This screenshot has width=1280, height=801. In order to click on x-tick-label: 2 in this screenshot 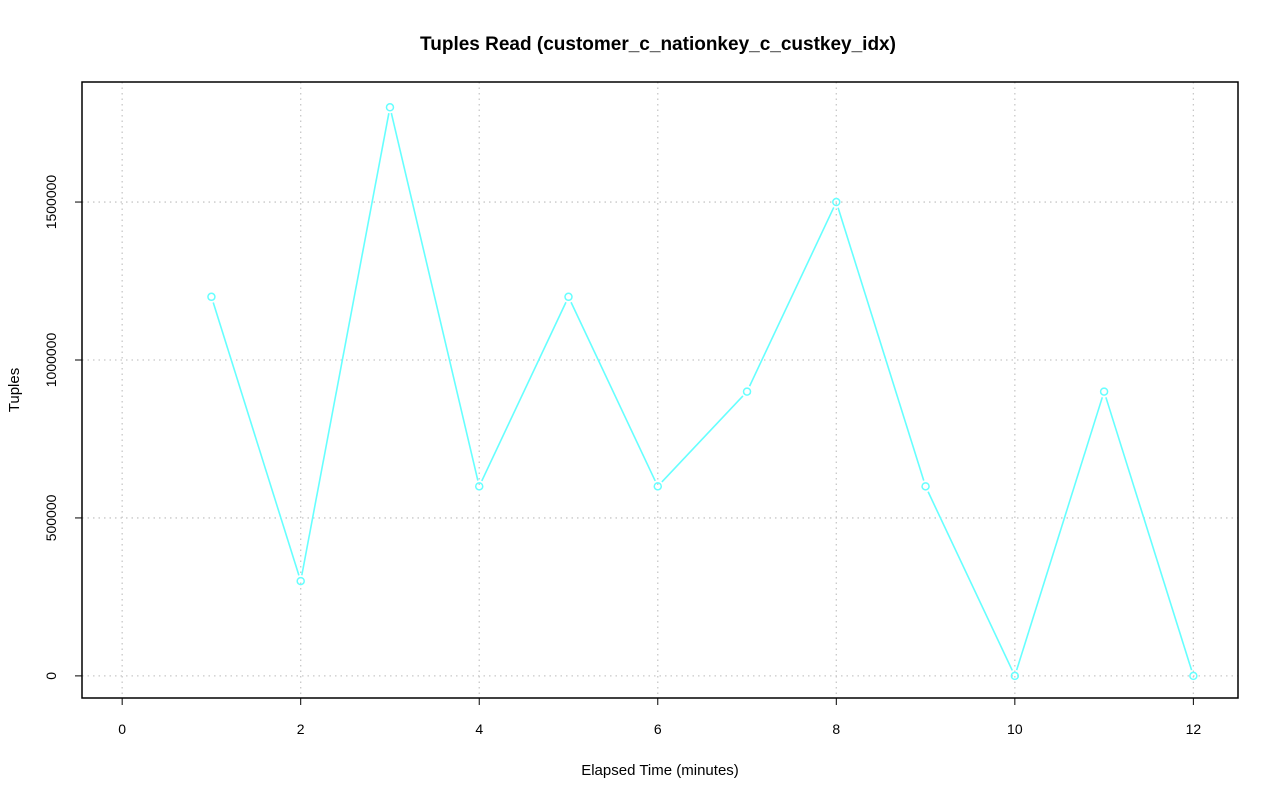, I will do `click(301, 729)`.